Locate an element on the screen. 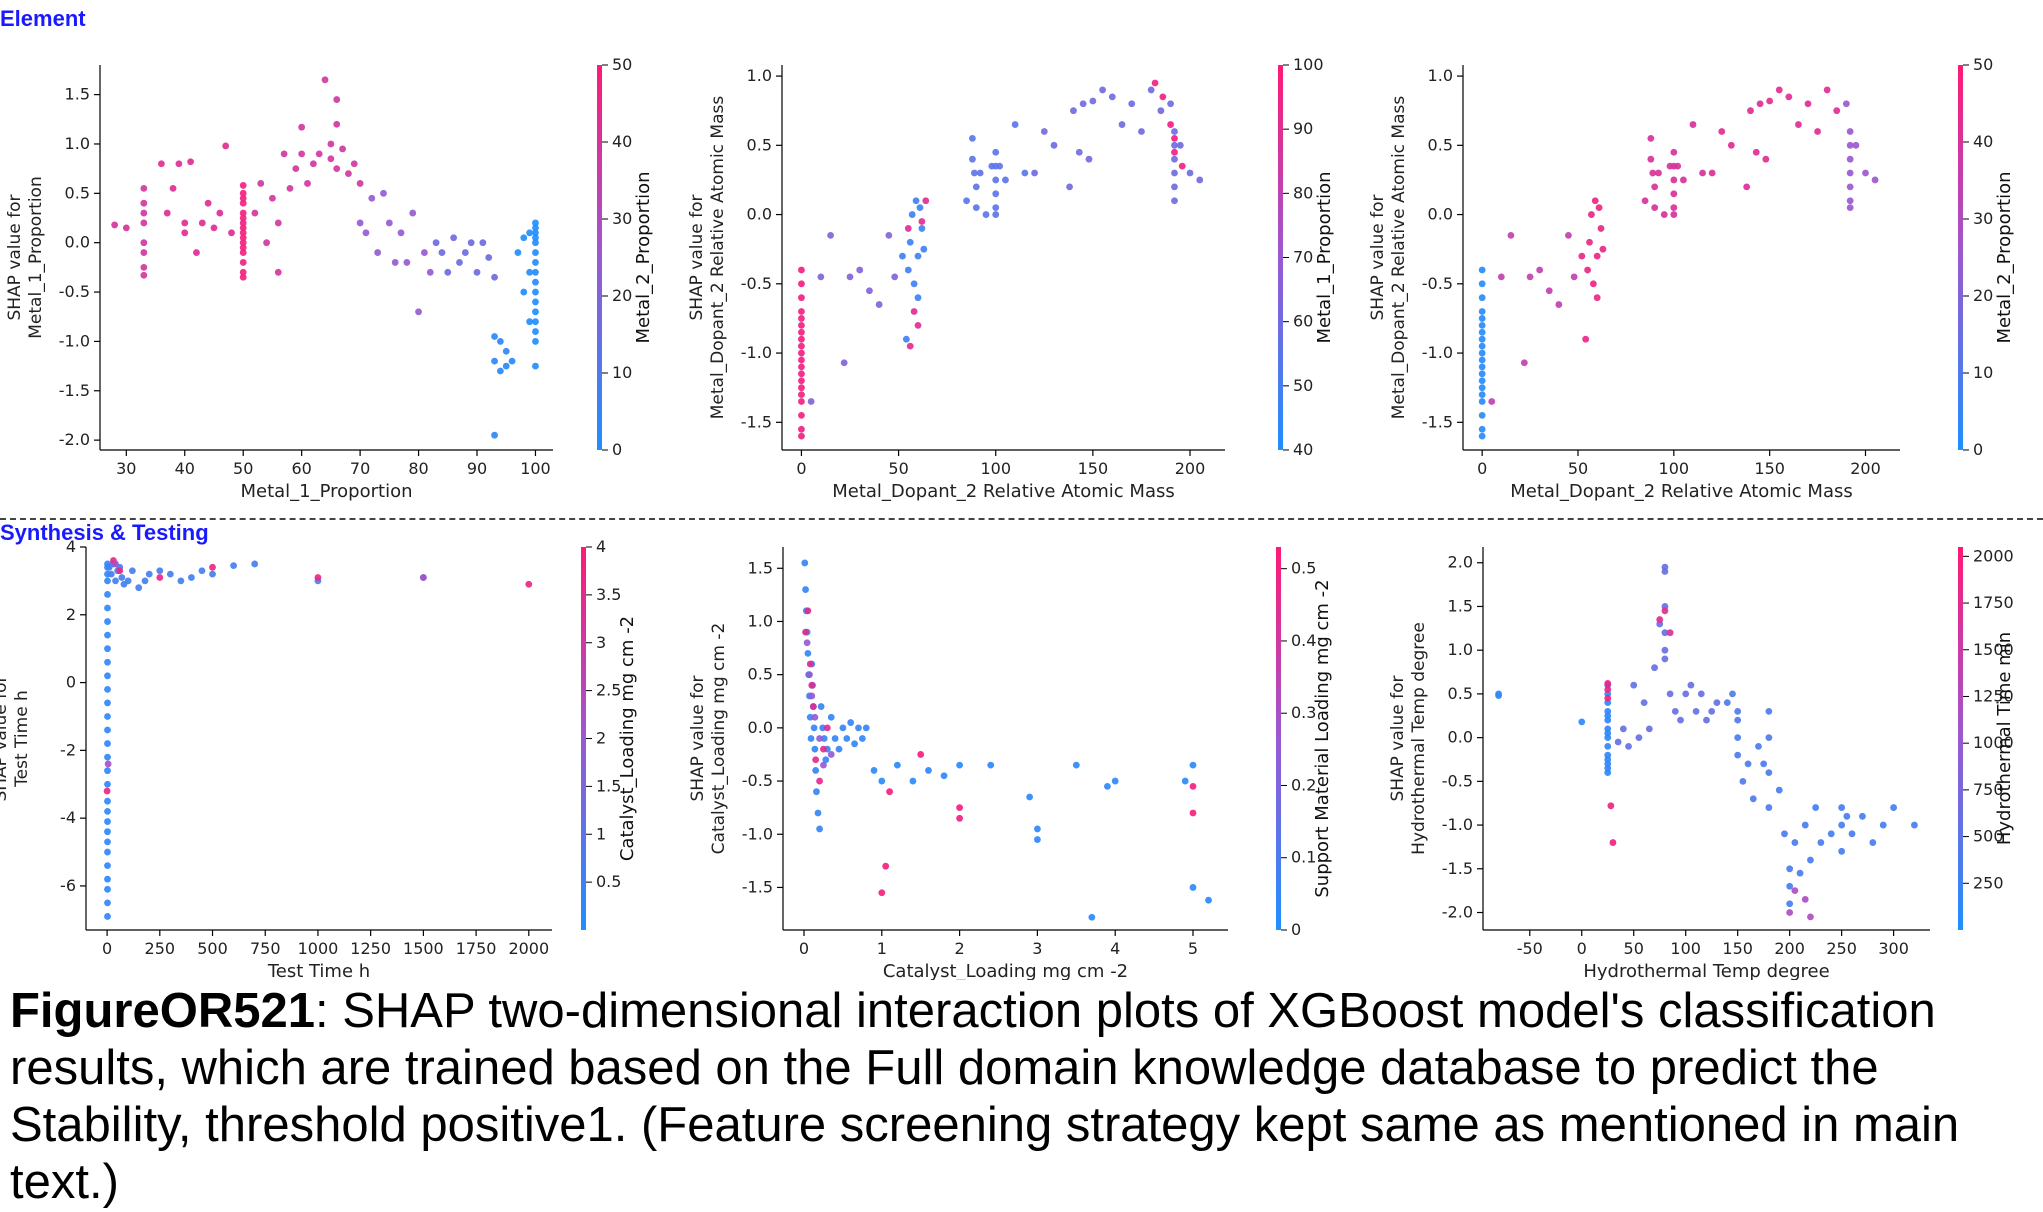 The image size is (2043, 1212). colorbar-tick-label: 1 is located at coordinates (601, 833).